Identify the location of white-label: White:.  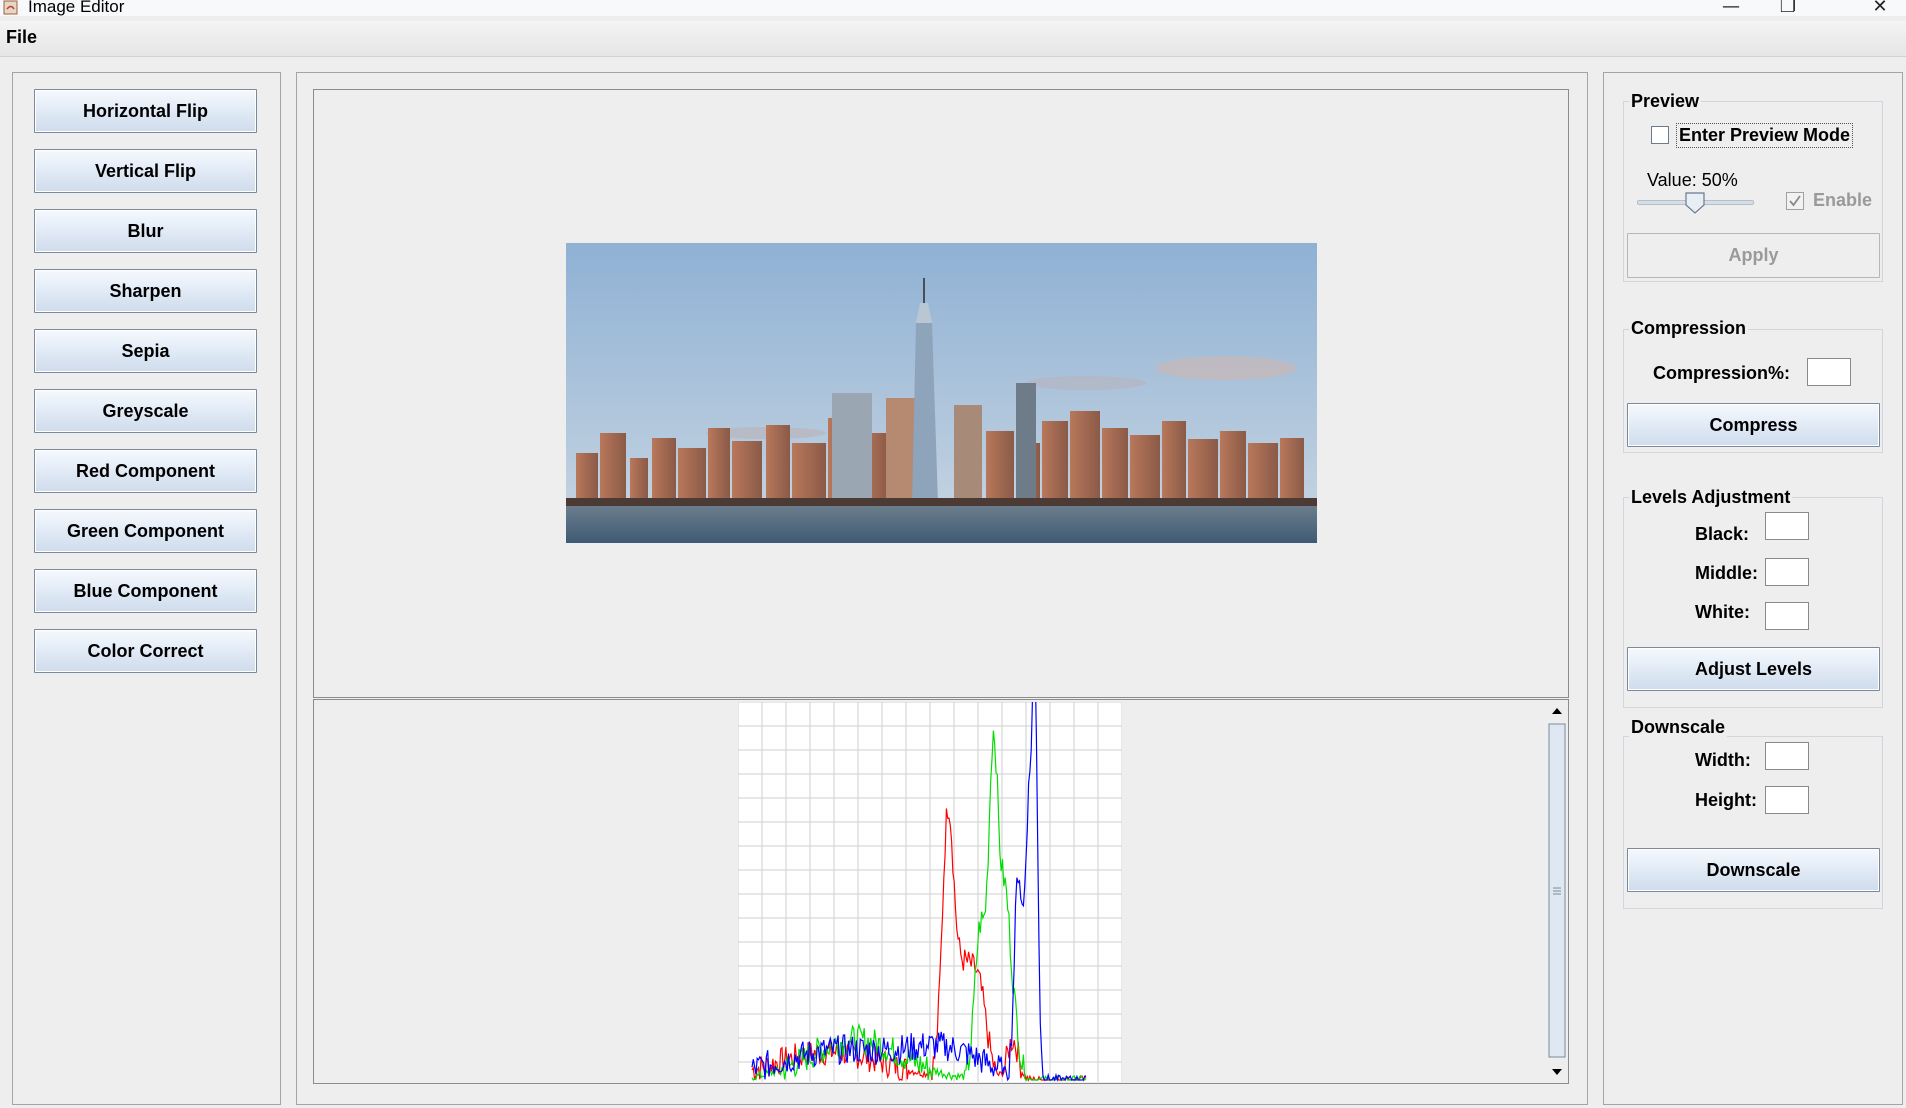
(1722, 612).